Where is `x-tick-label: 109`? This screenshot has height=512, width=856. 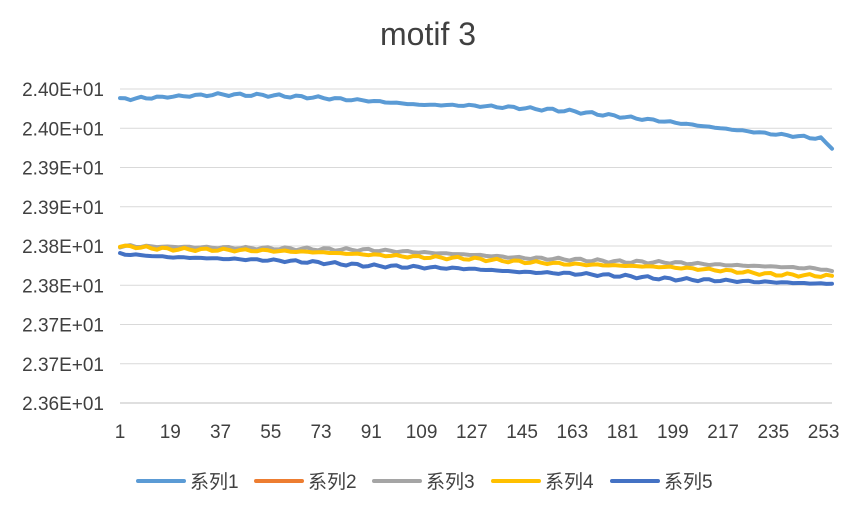 x-tick-label: 109 is located at coordinates (422, 432).